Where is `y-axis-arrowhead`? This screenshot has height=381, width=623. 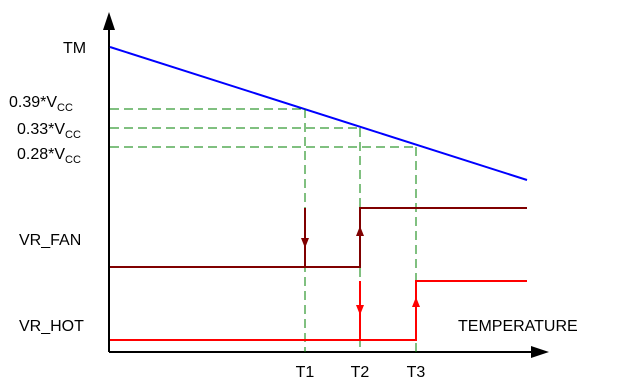
y-axis-arrowhead is located at coordinates (109, 21).